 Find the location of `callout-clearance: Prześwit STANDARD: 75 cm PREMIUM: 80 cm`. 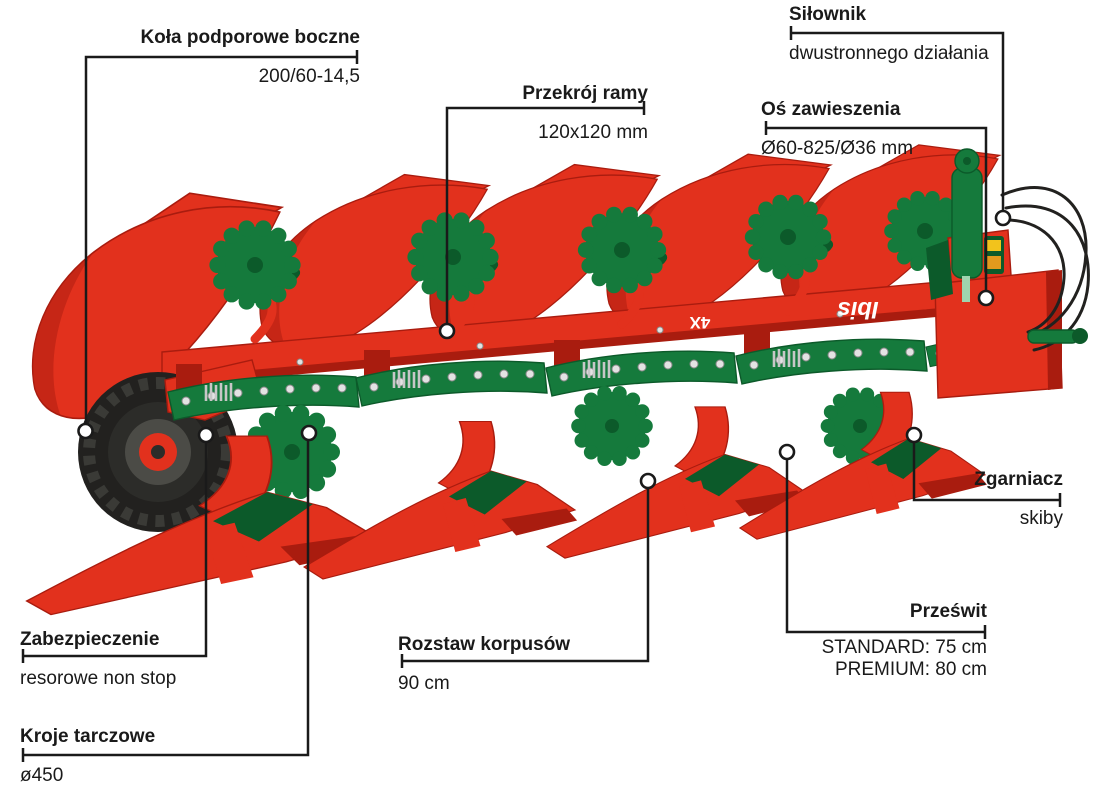

callout-clearance: Prześwit STANDARD: 75 cm PREMIUM: 80 cm is located at coordinates (862, 641).